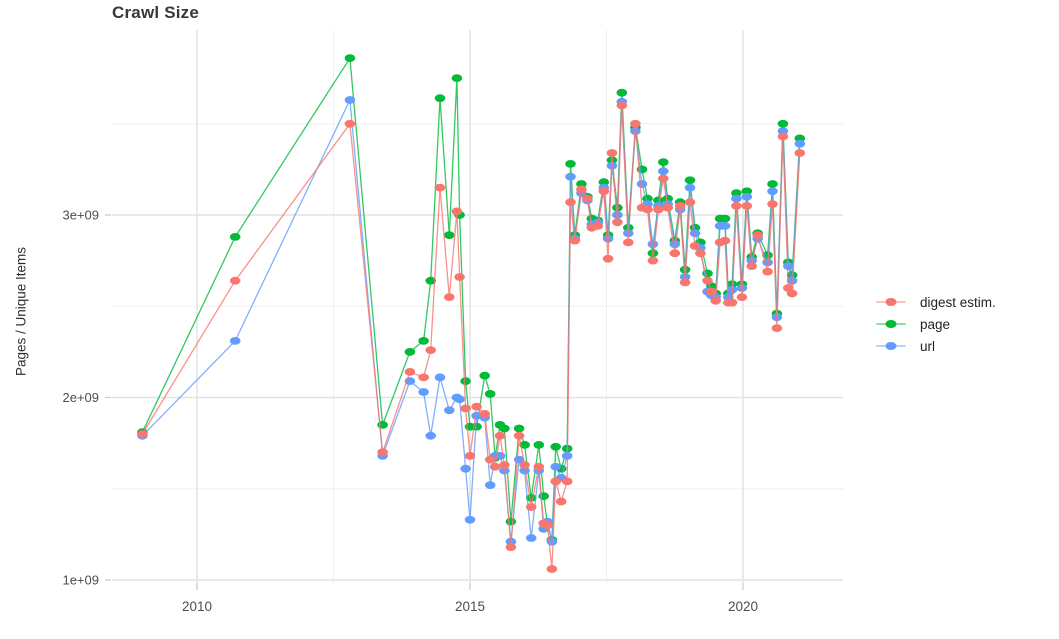 The height and width of the screenshot is (639, 1059). I want to click on y-tick-label: 2e+09, so click(80, 397).